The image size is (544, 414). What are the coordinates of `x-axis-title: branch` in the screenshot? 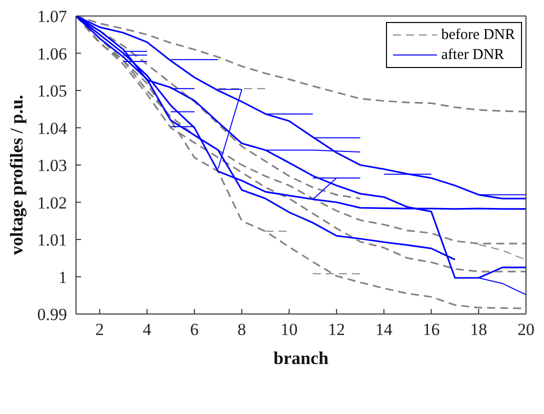 It's located at (301, 358).